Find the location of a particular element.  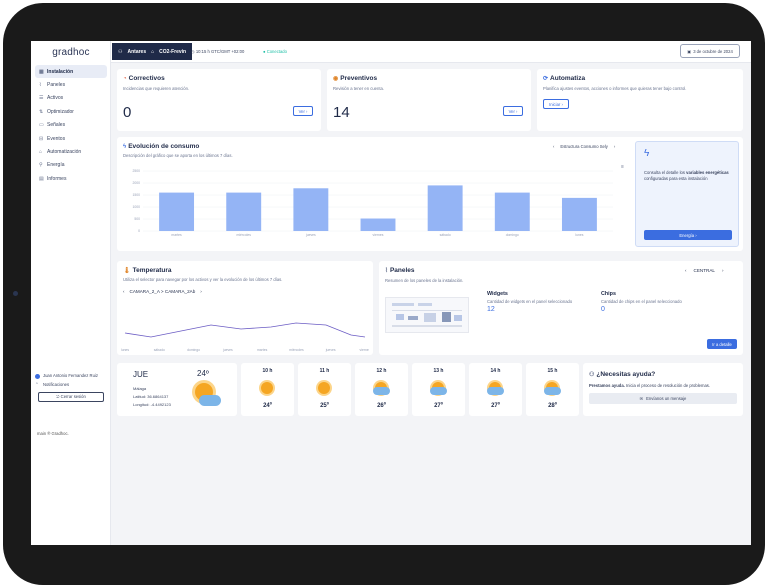

structure-selector: ‹ Estructura Consumo Sely › is located at coordinates (584, 146).